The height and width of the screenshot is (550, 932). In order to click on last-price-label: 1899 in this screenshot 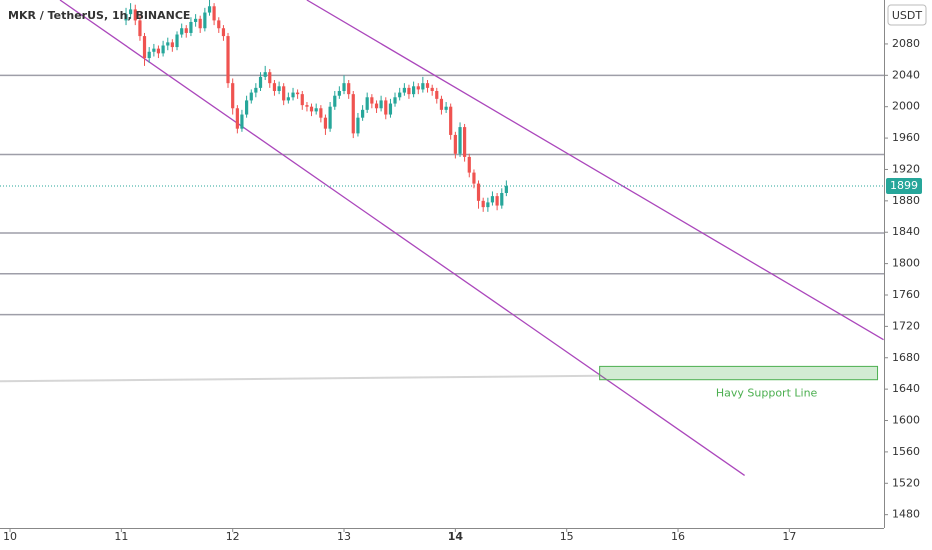, I will do `click(904, 185)`.